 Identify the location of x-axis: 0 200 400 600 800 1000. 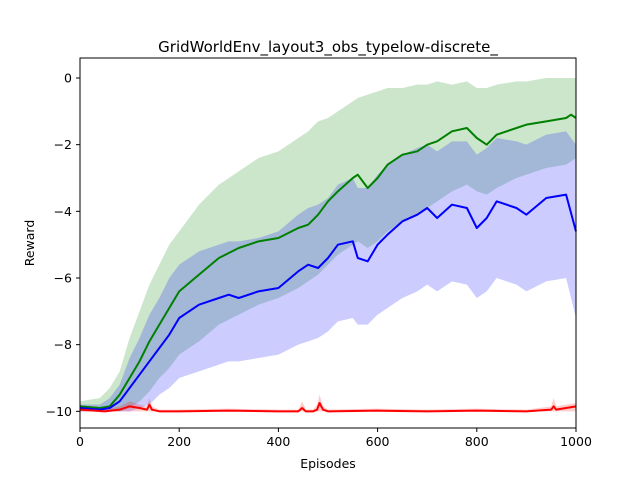
(334, 438).